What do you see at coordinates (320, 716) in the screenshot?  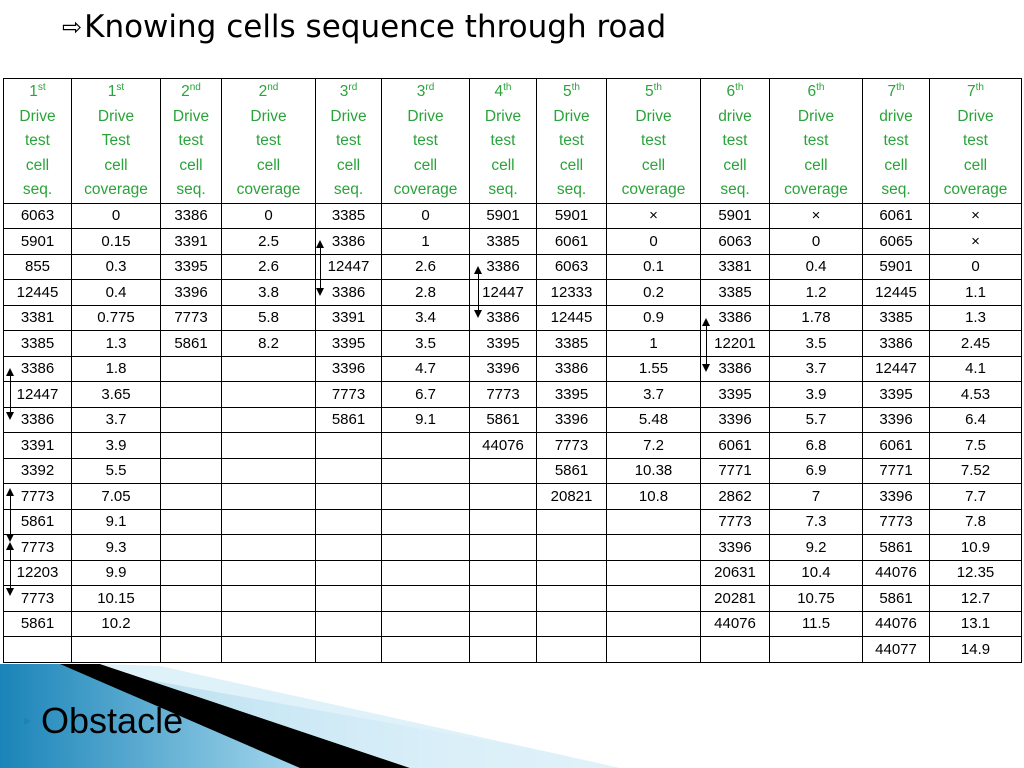 I see `footer-decoration` at bounding box center [320, 716].